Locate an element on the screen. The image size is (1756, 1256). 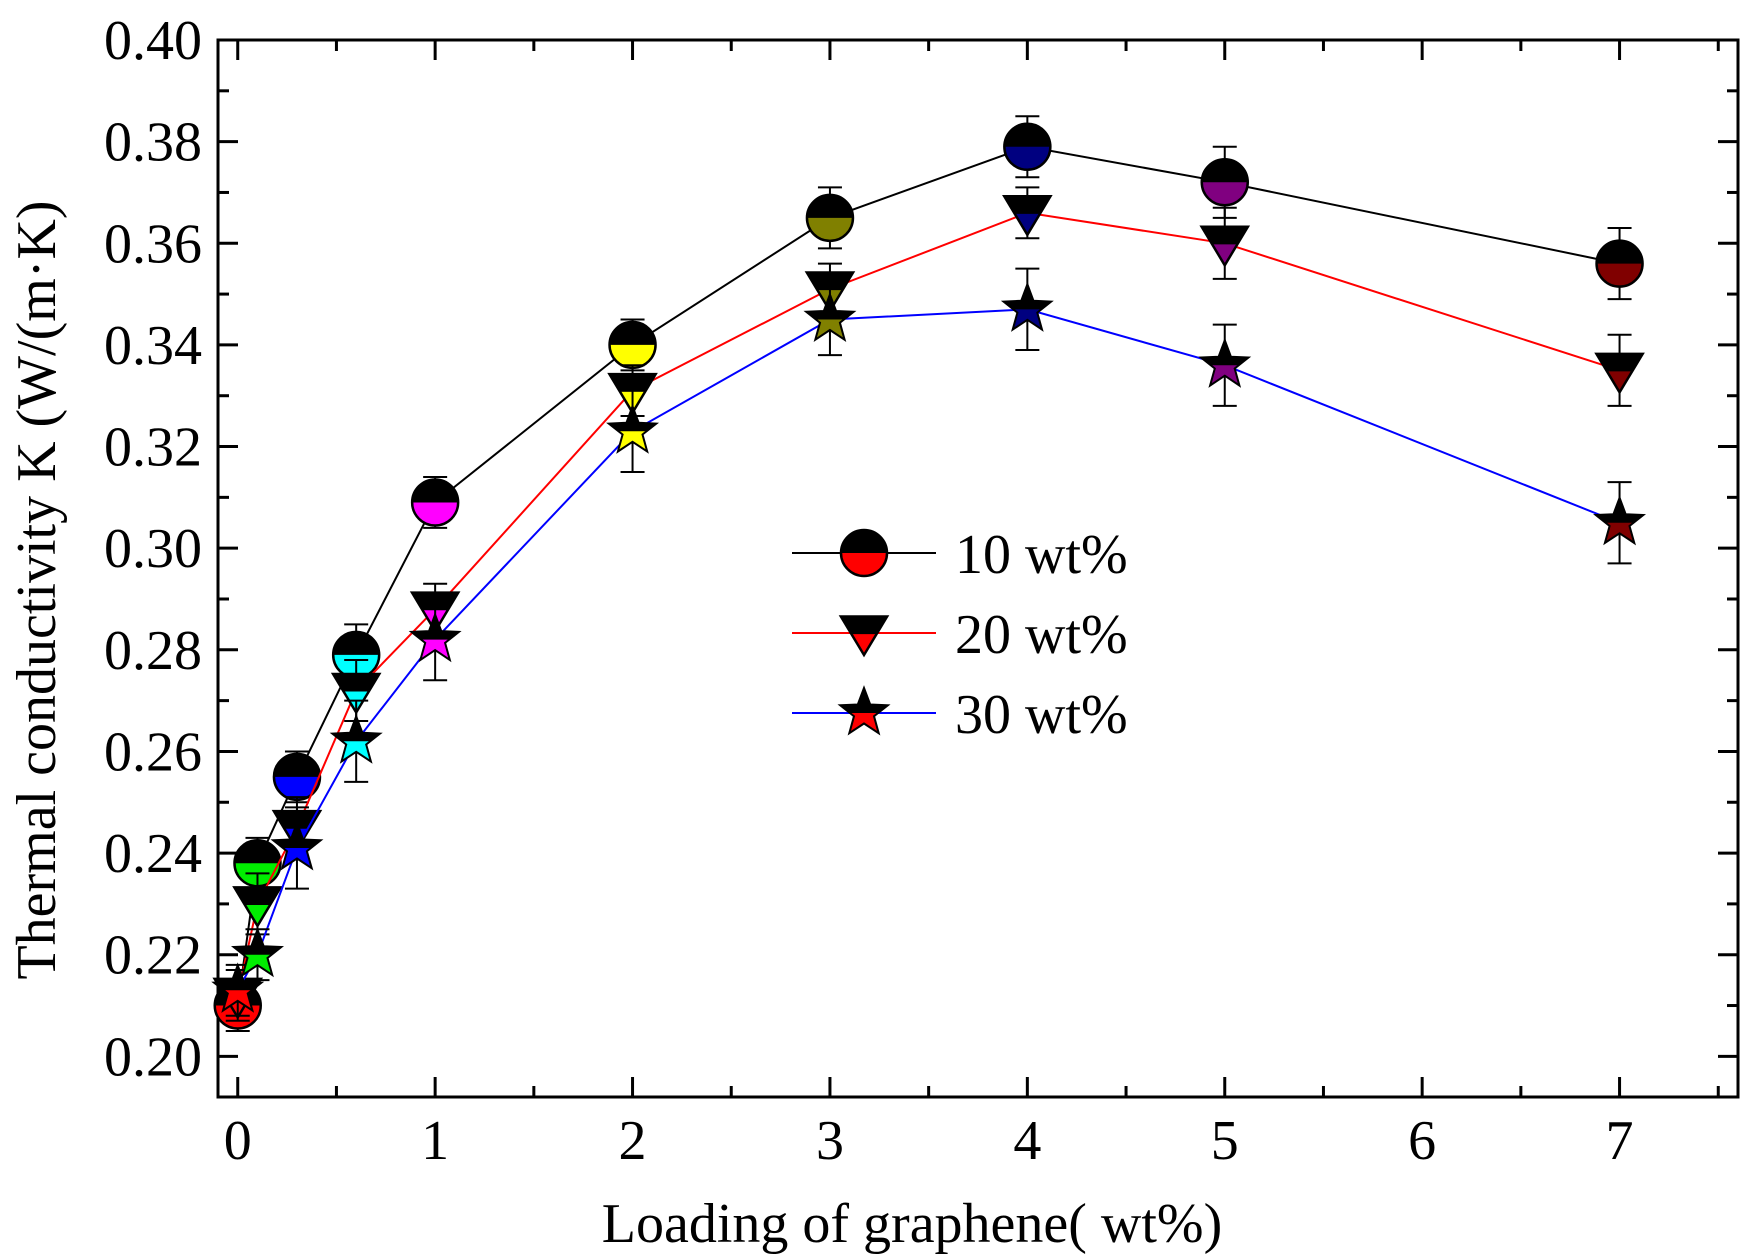
y-axis-title: Thermal conductivity K (W/(m·K) is located at coordinates (37, 589).